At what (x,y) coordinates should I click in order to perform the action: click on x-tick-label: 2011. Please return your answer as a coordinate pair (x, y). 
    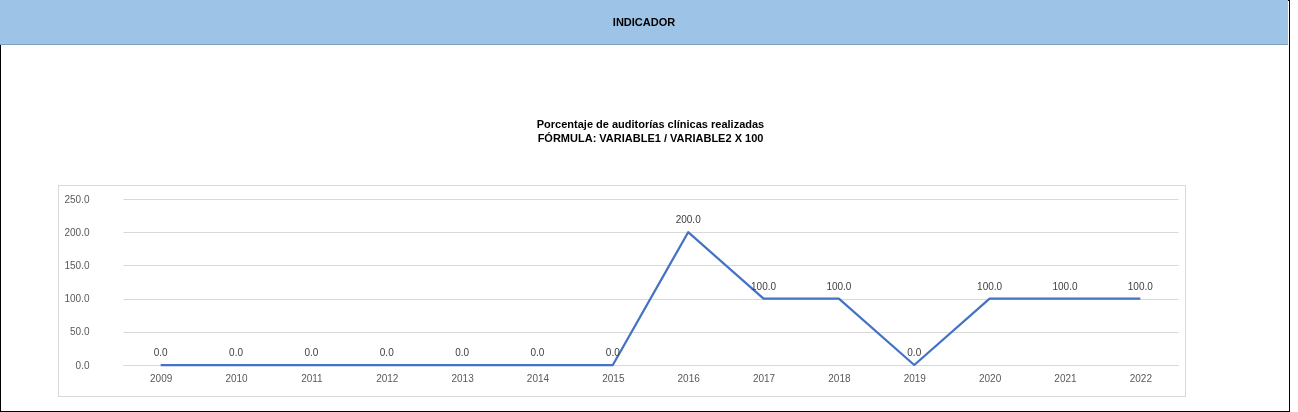
    Looking at the image, I should click on (312, 378).